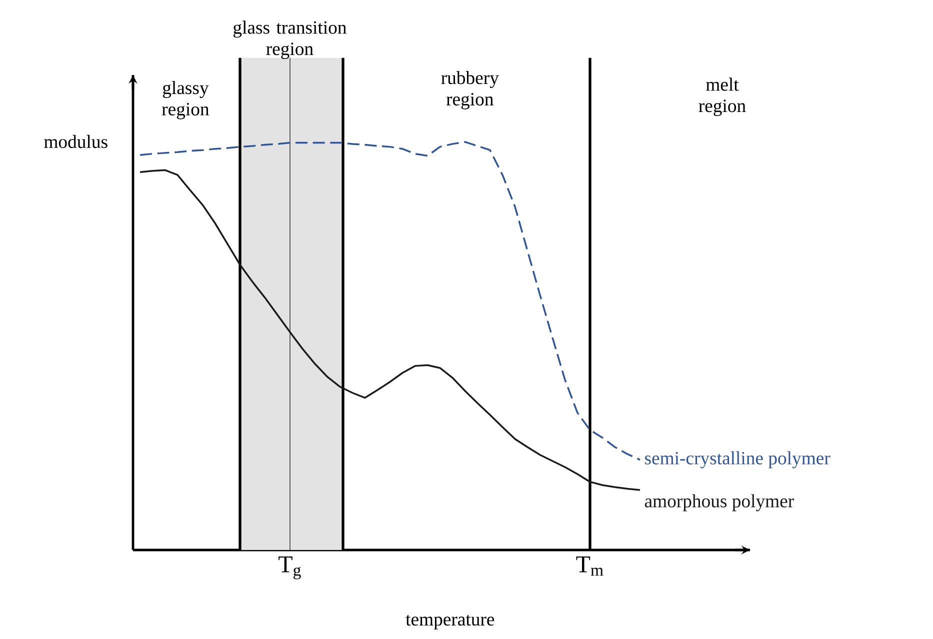 The height and width of the screenshot is (639, 933). What do you see at coordinates (76, 141) in the screenshot?
I see `y-axis-title: modulus` at bounding box center [76, 141].